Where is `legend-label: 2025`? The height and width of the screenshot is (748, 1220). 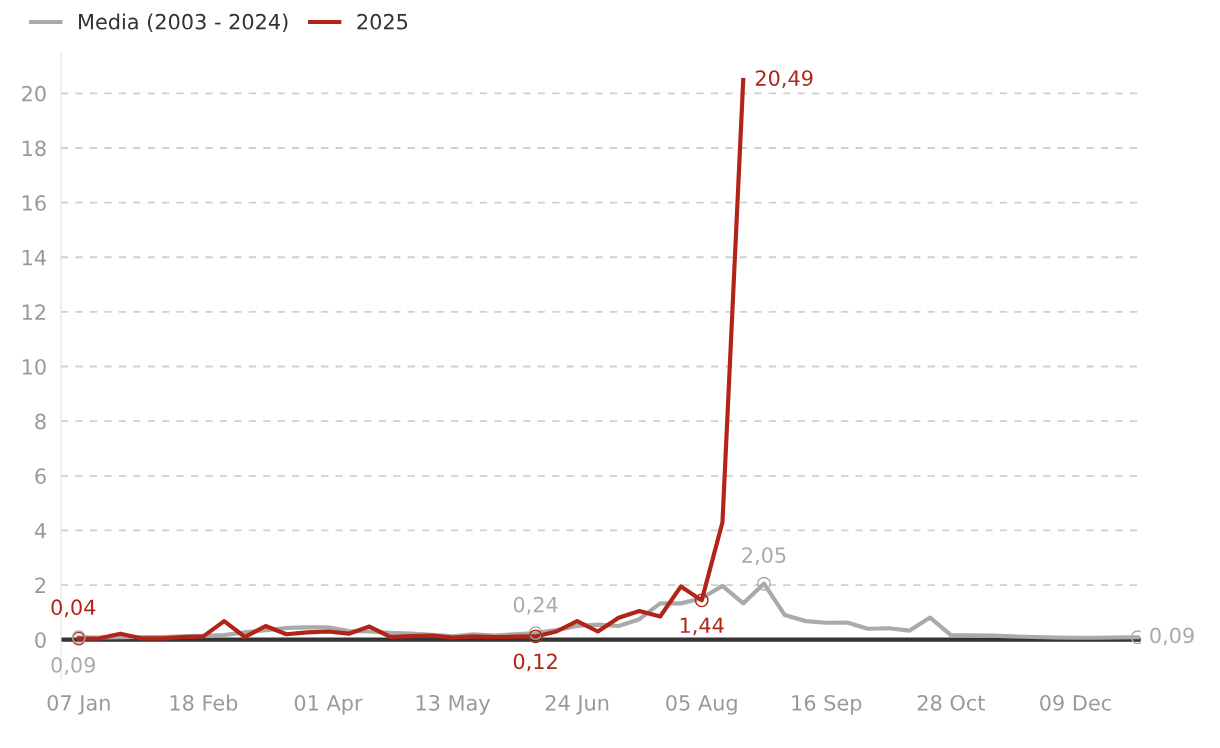
legend-label: 2025 is located at coordinates (382, 21).